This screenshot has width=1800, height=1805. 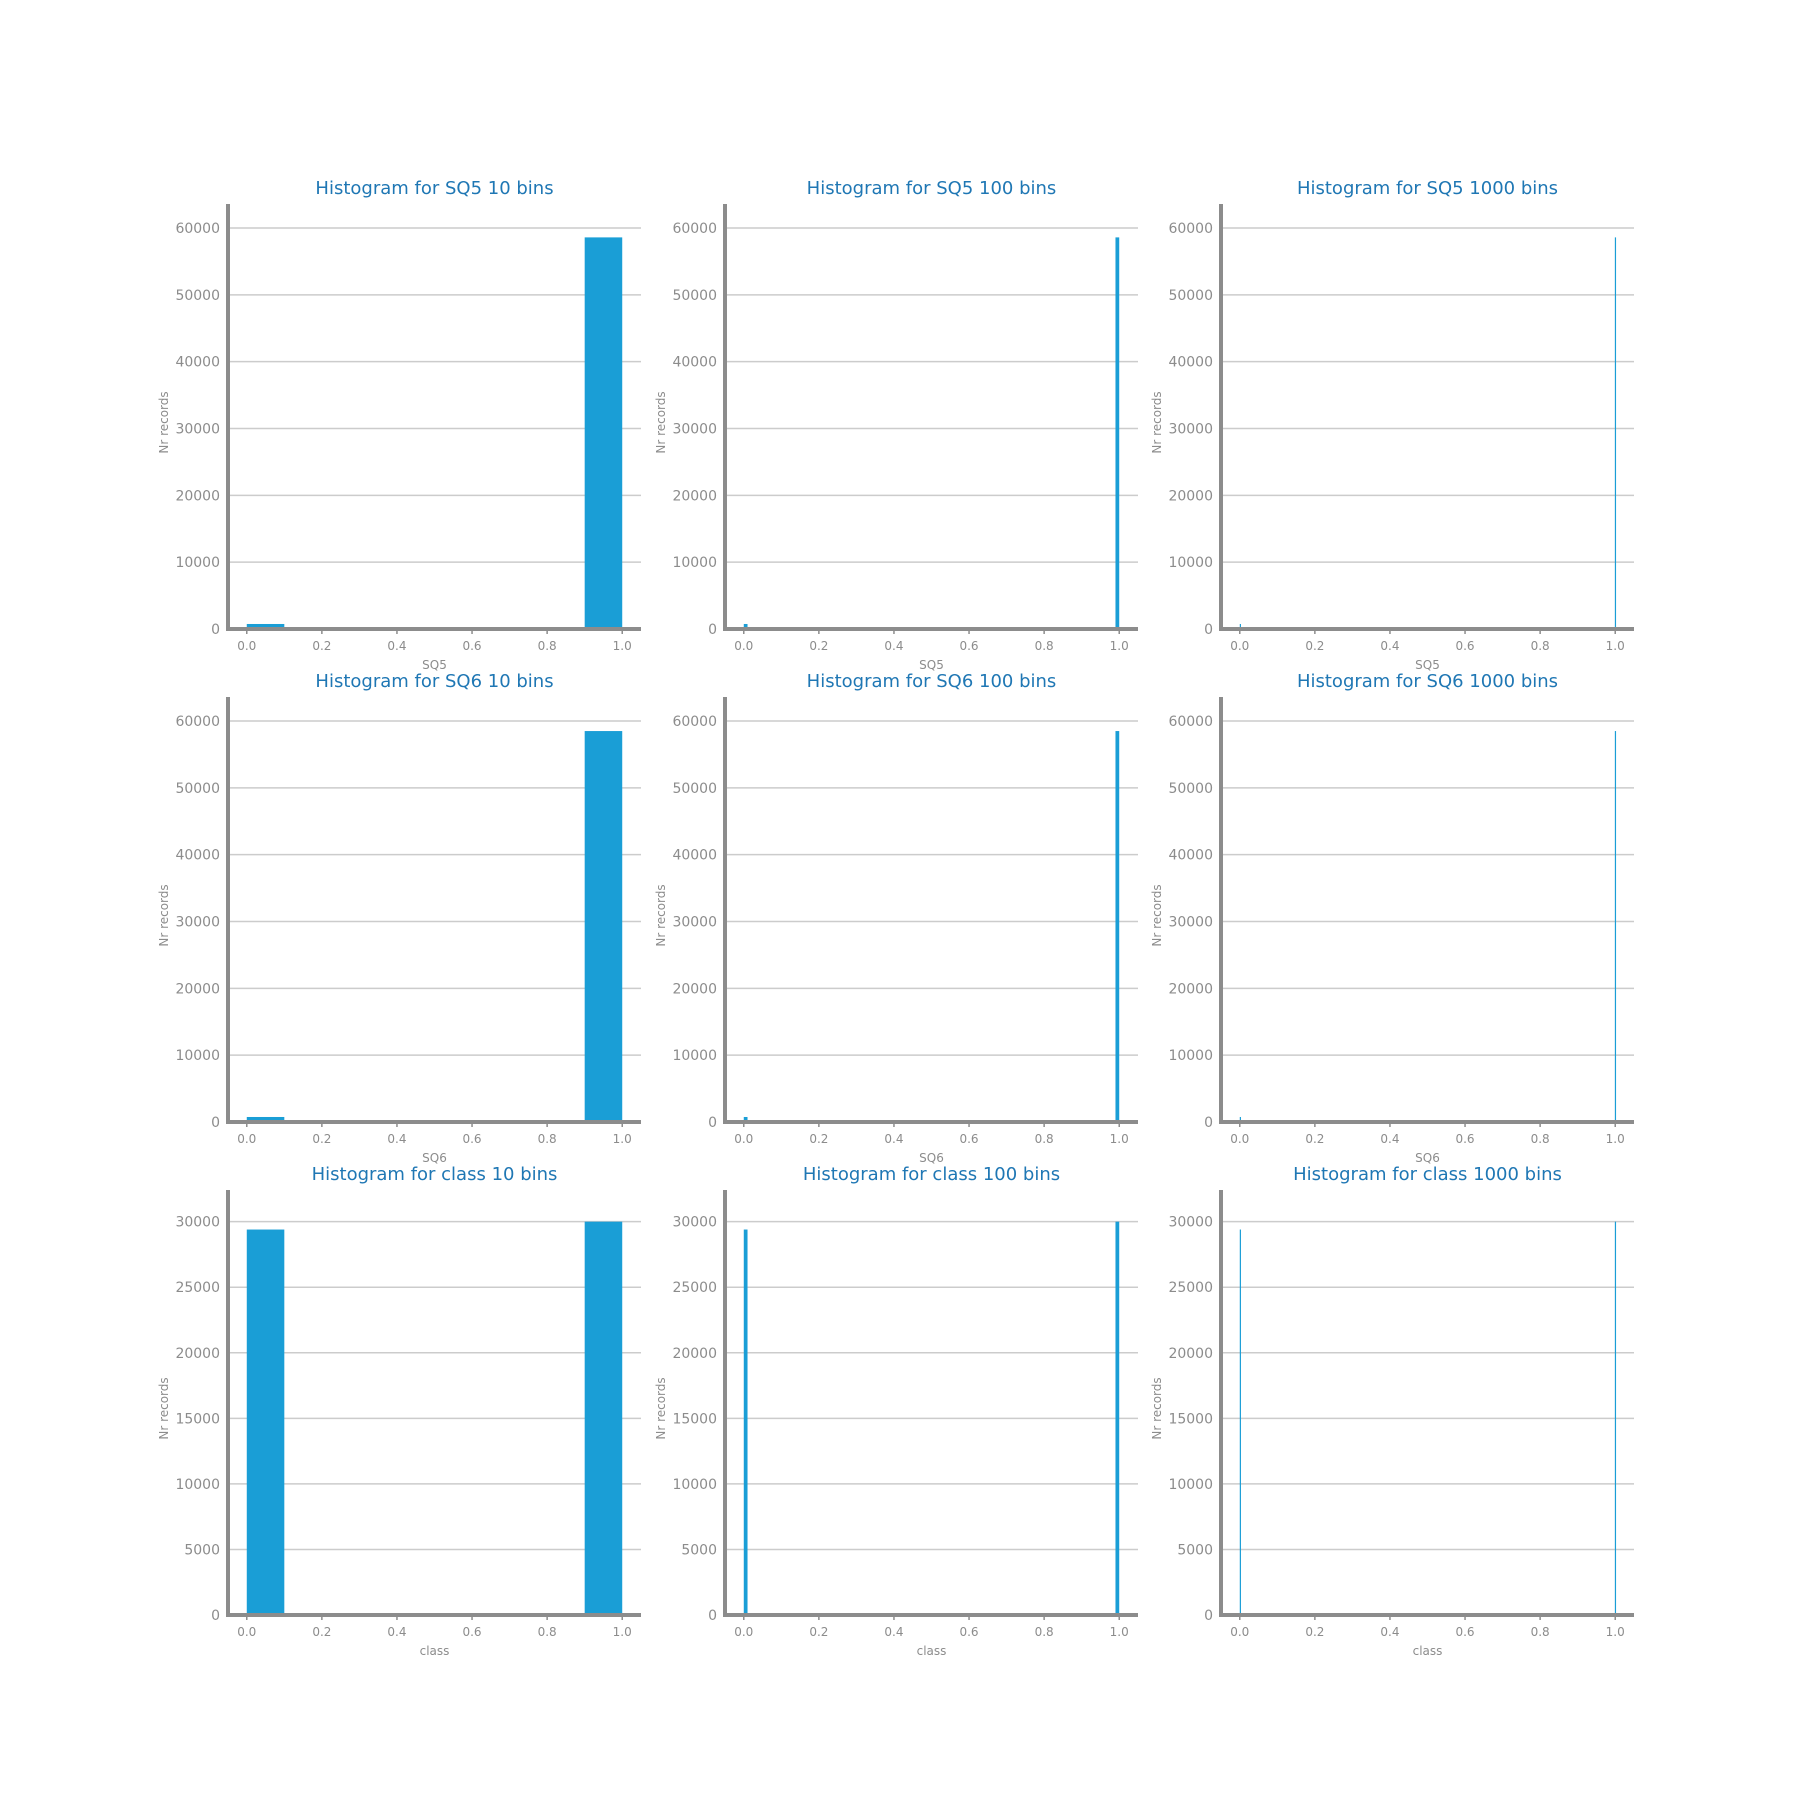 I want to click on chart-title: Histogram for class 100 bins, so click(x=931, y=1174).